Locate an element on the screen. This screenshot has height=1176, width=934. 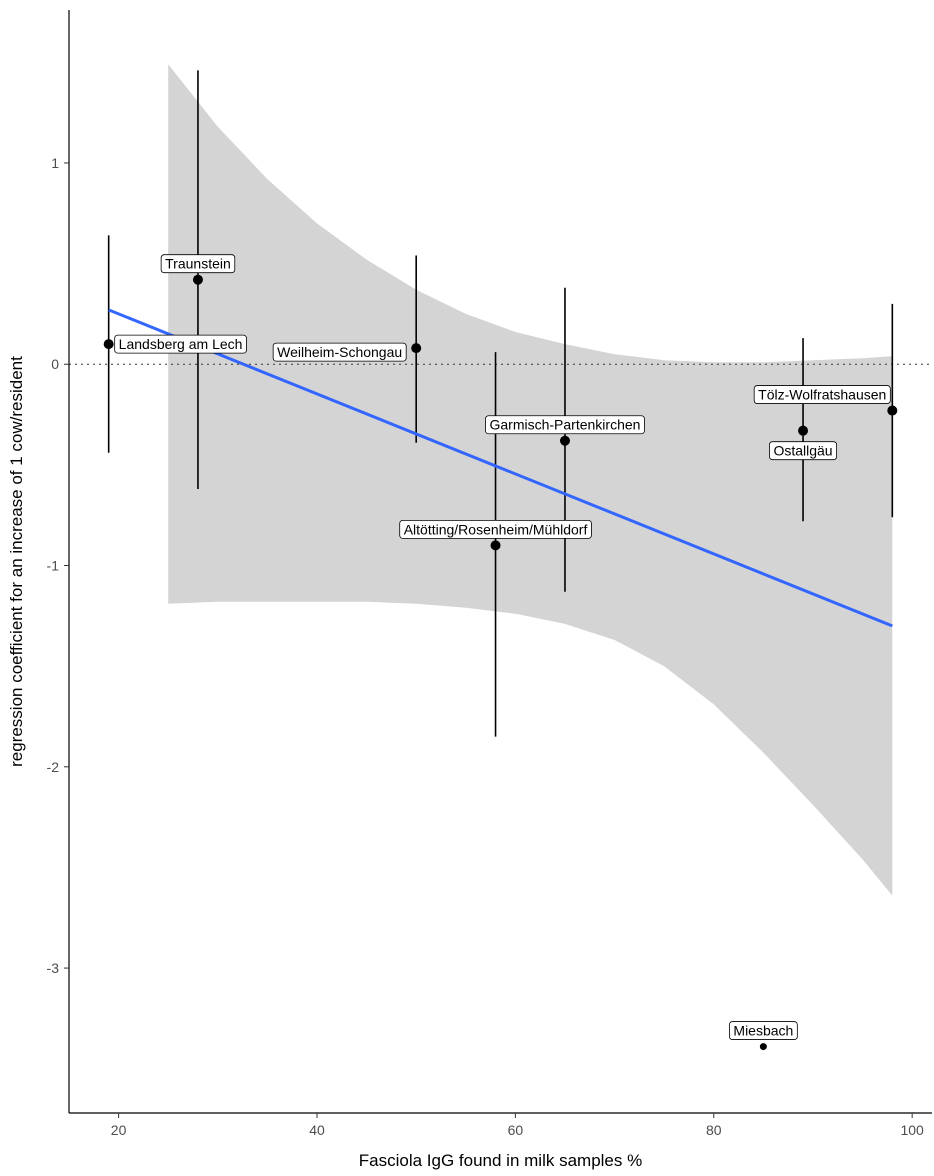
y-axis-ticks: 1 0 -1 -2 -3 is located at coordinates (58, 565).